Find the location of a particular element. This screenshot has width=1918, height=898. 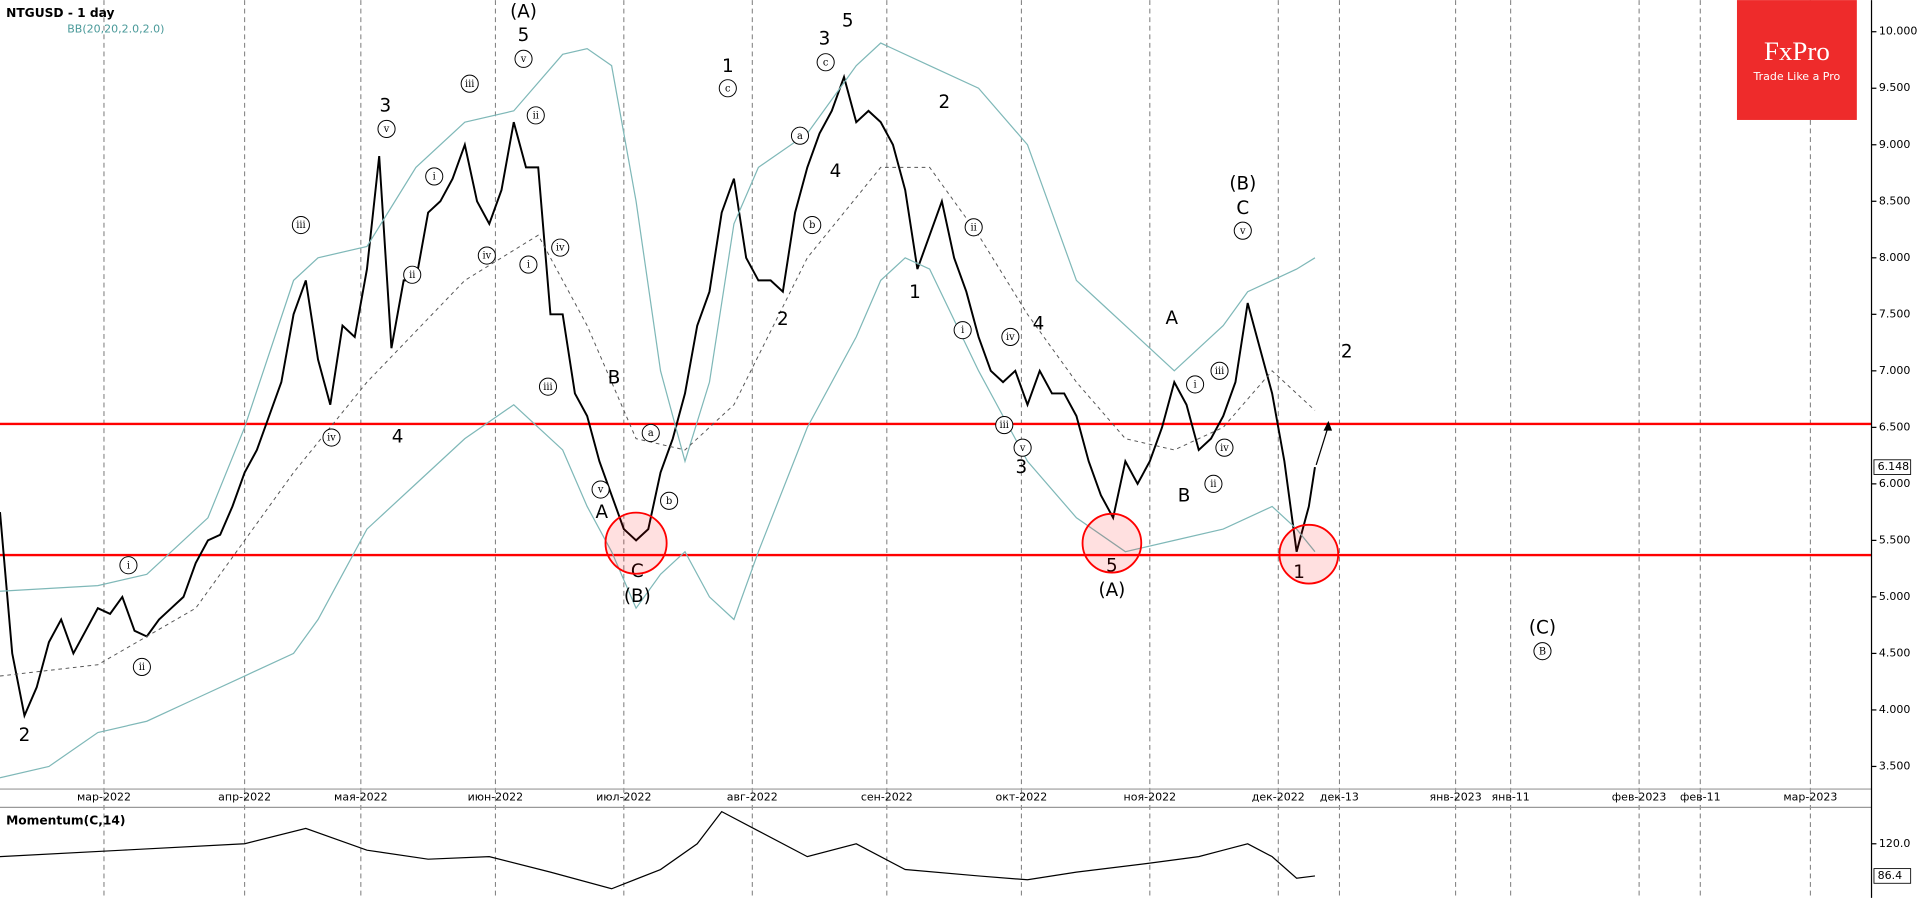

logo-box is located at coordinates (1796, 60).